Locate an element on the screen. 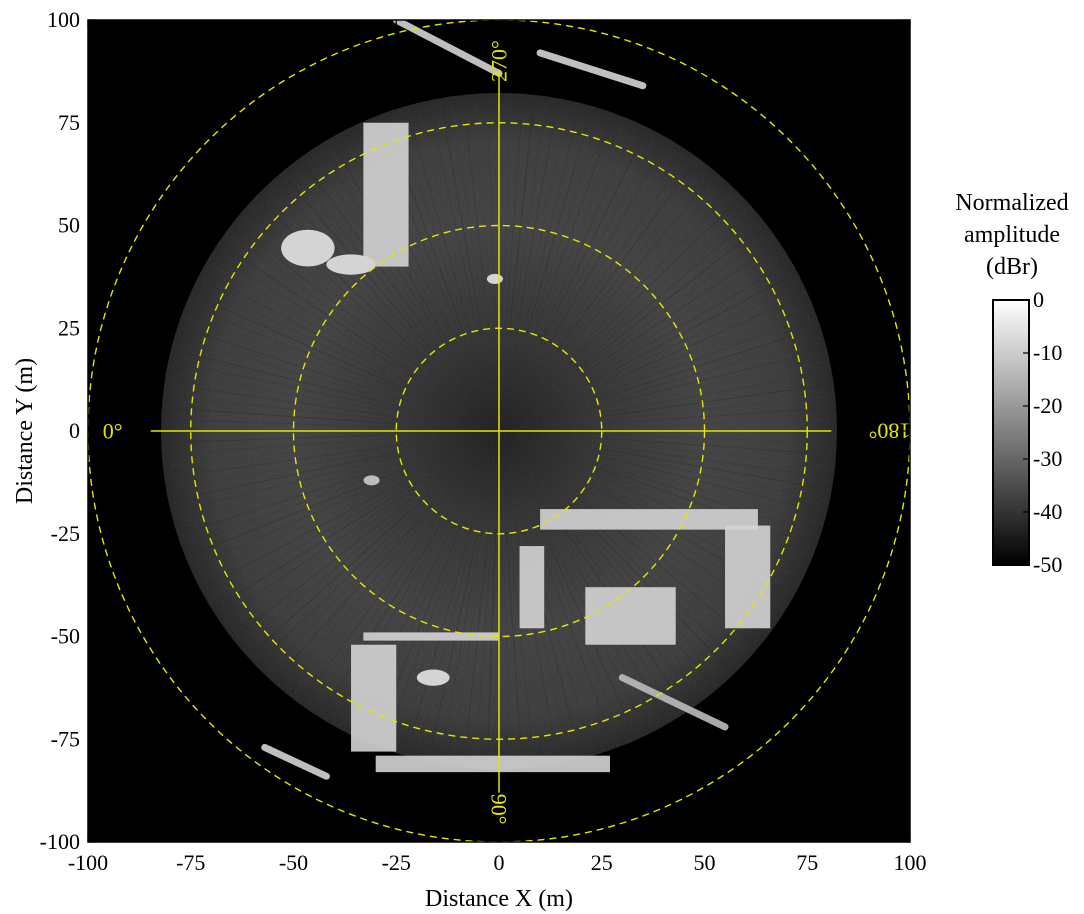 The height and width of the screenshot is (914, 1084). y-tick-label: -25 is located at coordinates (65, 533).